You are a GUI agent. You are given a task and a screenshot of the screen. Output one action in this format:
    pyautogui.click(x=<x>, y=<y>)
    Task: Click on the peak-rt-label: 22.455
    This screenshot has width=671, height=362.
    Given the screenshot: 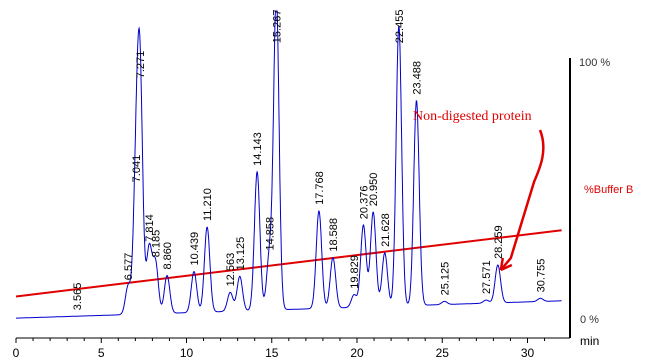 What is the action you would take?
    pyautogui.click(x=400, y=27)
    